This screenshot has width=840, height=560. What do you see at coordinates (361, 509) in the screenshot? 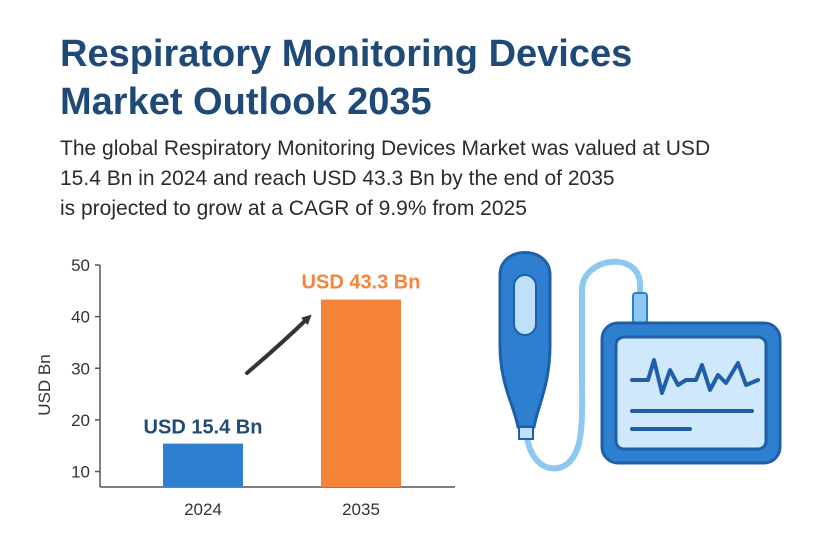
I see `x-tick-label: 2035` at bounding box center [361, 509].